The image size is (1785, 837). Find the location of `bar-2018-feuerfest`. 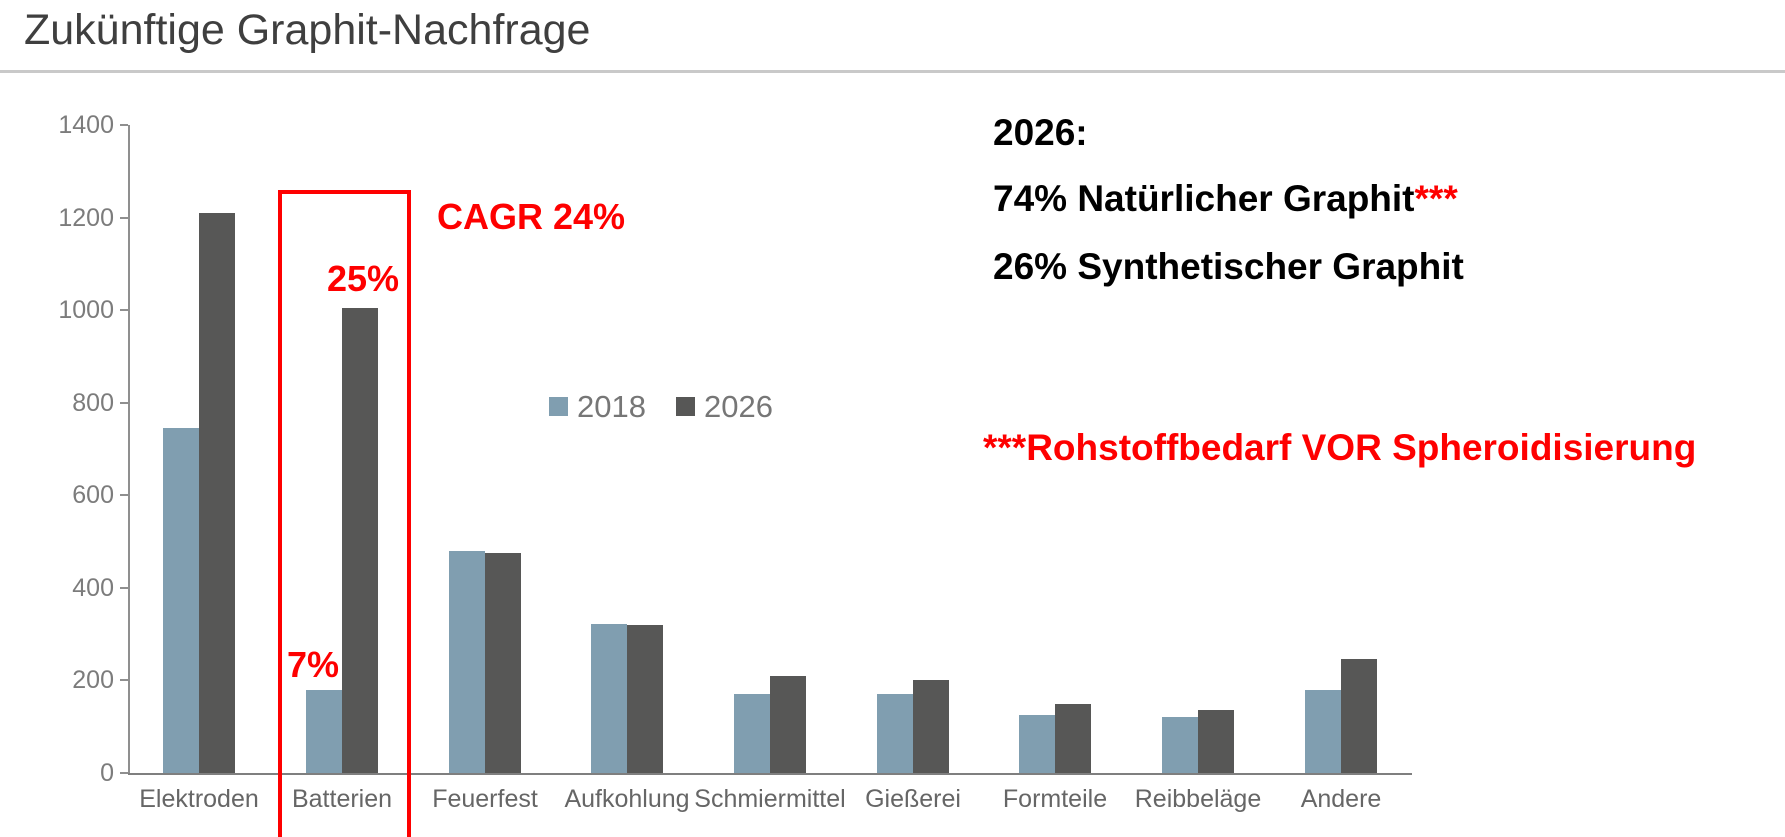

bar-2018-feuerfest is located at coordinates (467, 662).